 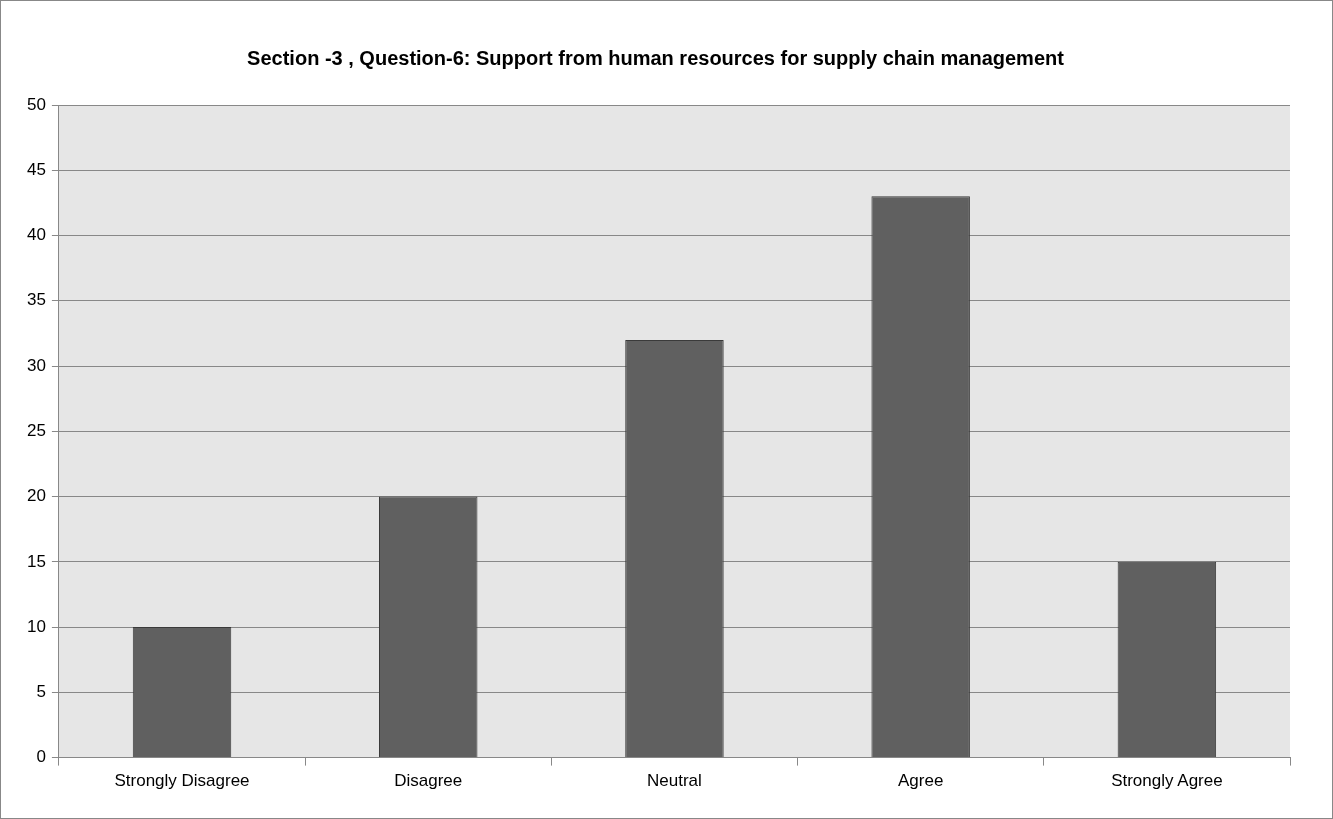 What do you see at coordinates (36, 496) in the screenshot?
I see `y-tick-label: 20` at bounding box center [36, 496].